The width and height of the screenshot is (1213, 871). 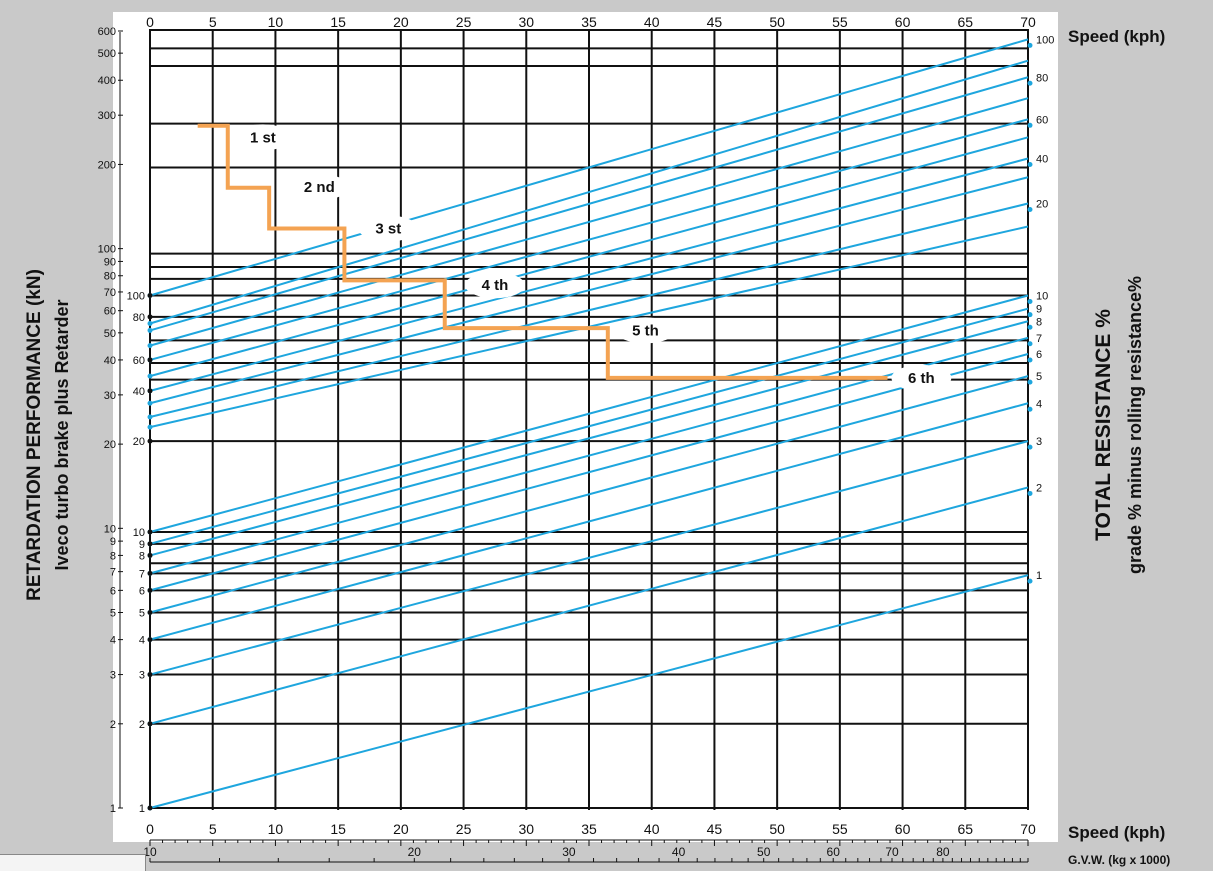 What do you see at coordinates (777, 22) in the screenshot?
I see `top-speed-tick: 50` at bounding box center [777, 22].